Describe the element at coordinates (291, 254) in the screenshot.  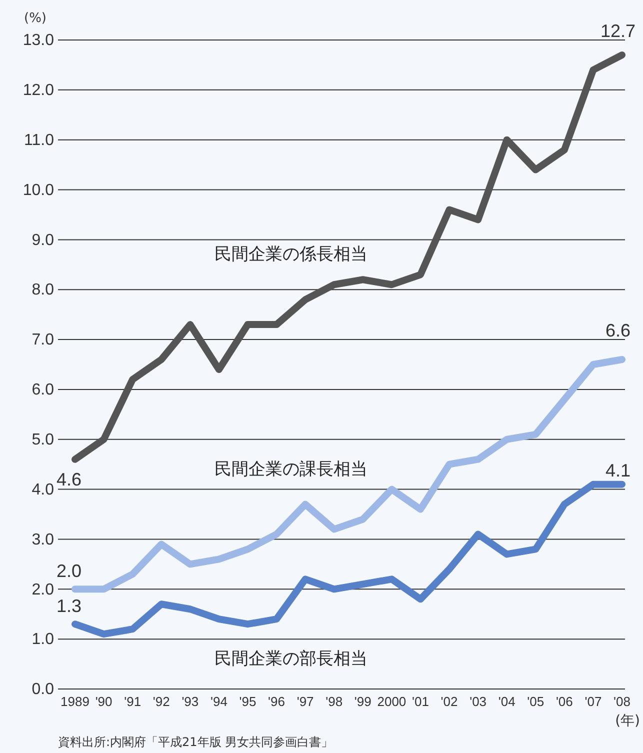
I see `series-label: 民間企業の係長相当` at that location.